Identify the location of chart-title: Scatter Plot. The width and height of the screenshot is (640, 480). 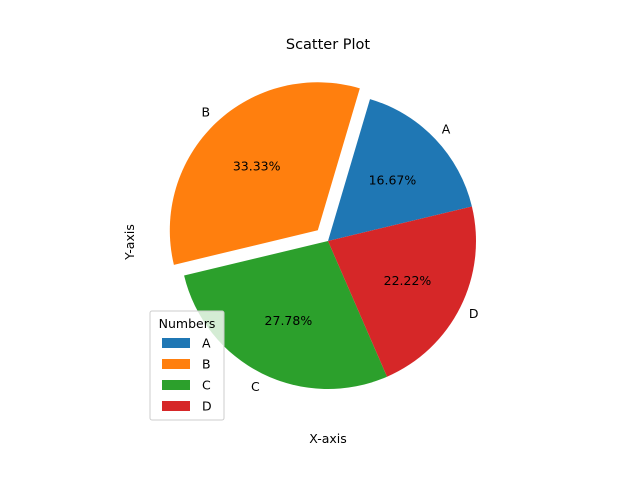
(328, 45).